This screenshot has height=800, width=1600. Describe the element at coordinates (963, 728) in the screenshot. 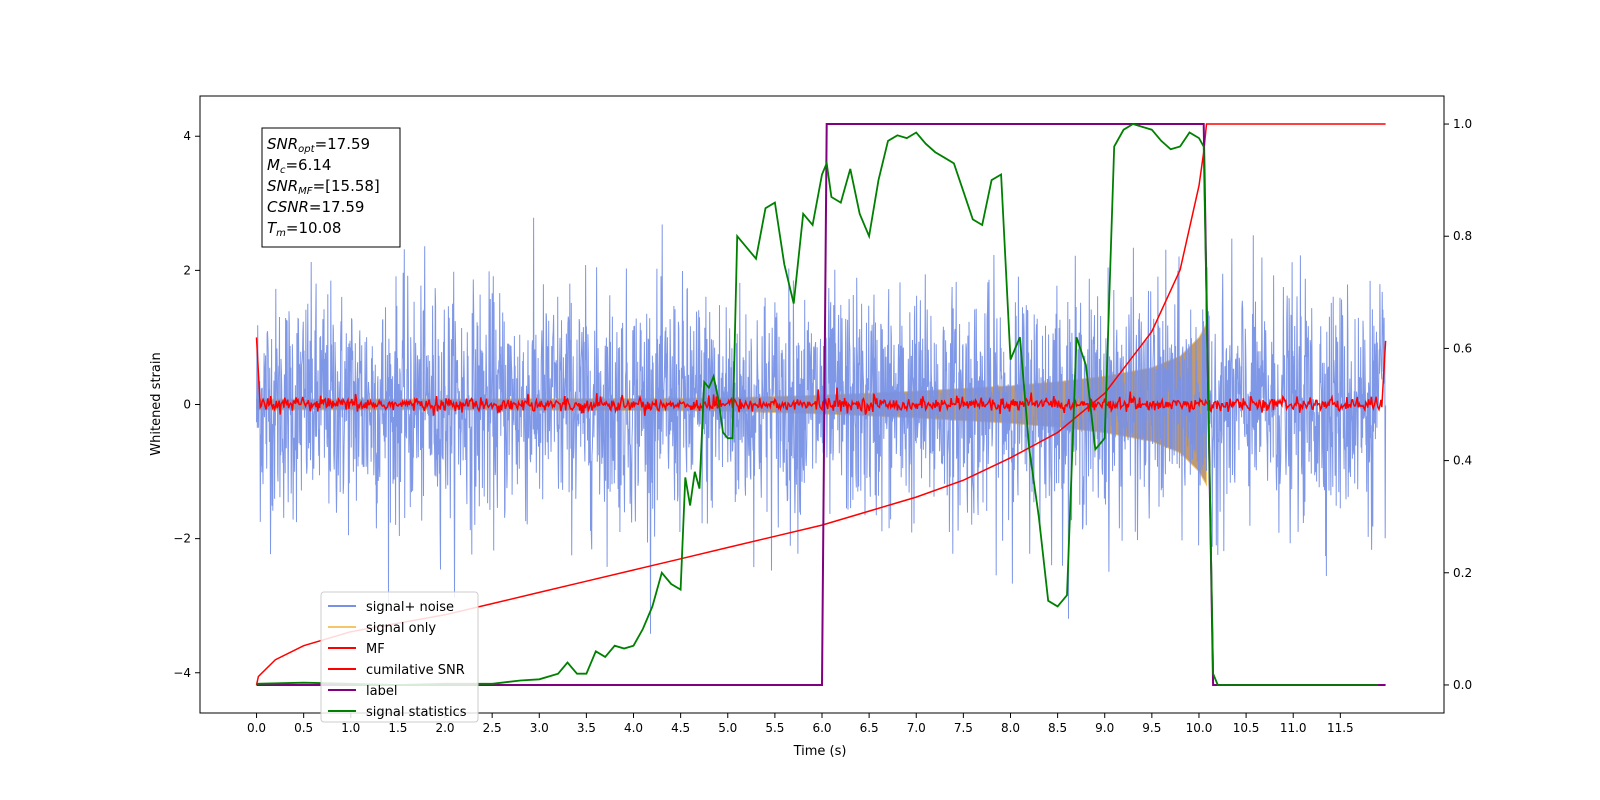

I see `x-tick-label: 7.5` at that location.